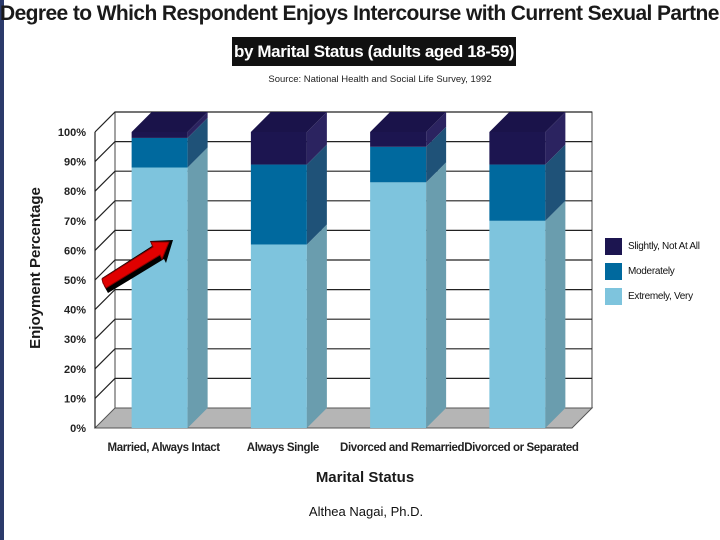 The width and height of the screenshot is (720, 540). What do you see at coordinates (2, 270) in the screenshot?
I see `left-edge-rule` at bounding box center [2, 270].